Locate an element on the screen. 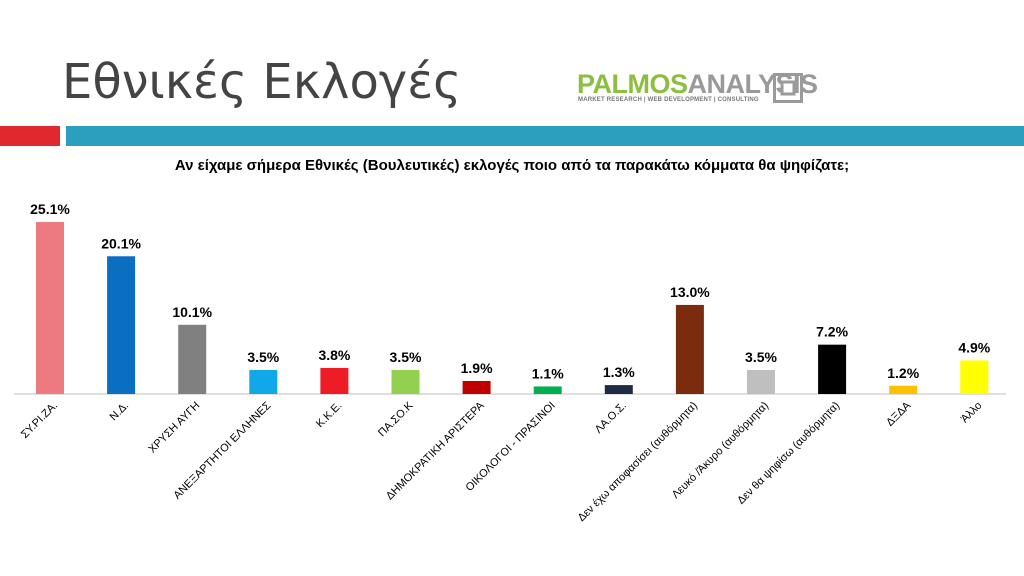 This screenshot has width=1024, height=576. category-label-5: ΠΑ.ΣΟ.Κ is located at coordinates (396, 419).